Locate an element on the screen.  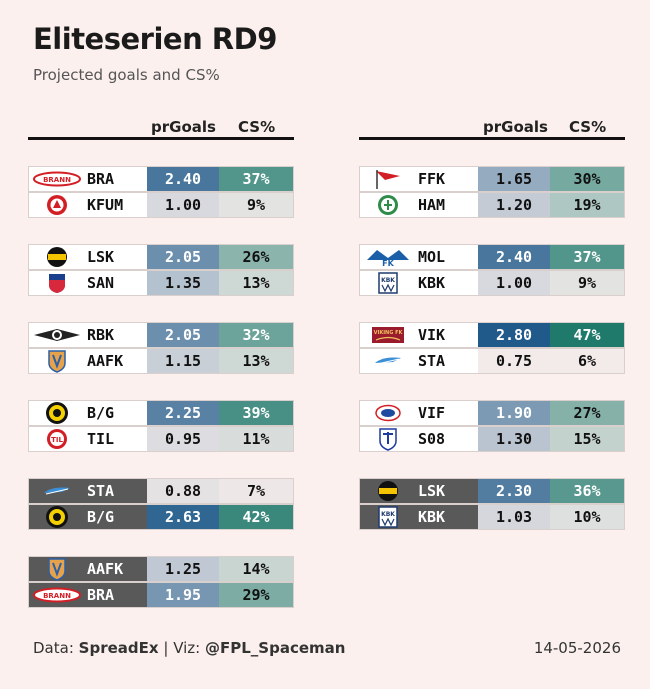
cs-value: 29% is located at coordinates (256, 595).